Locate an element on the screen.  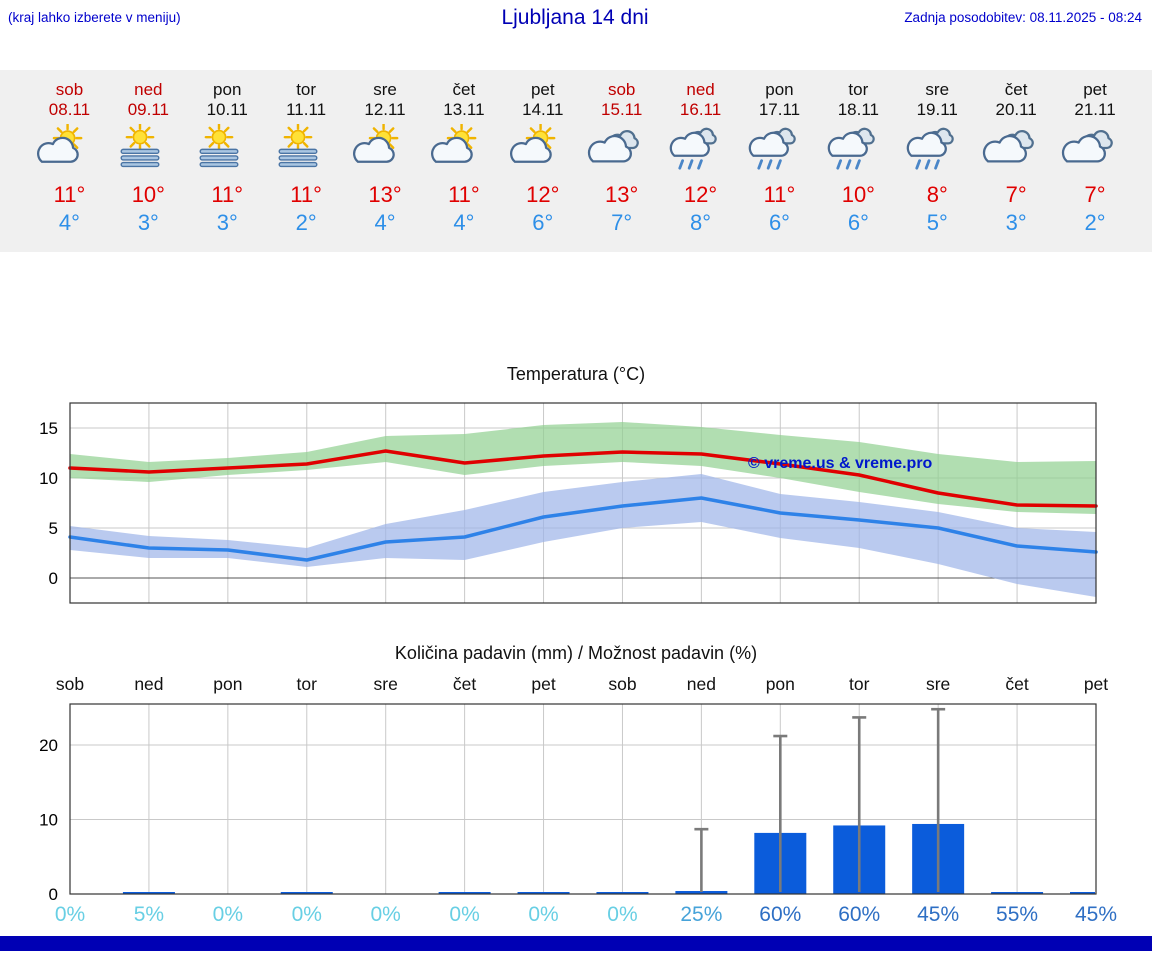
day-high-temp: 12° is located at coordinates (543, 194).